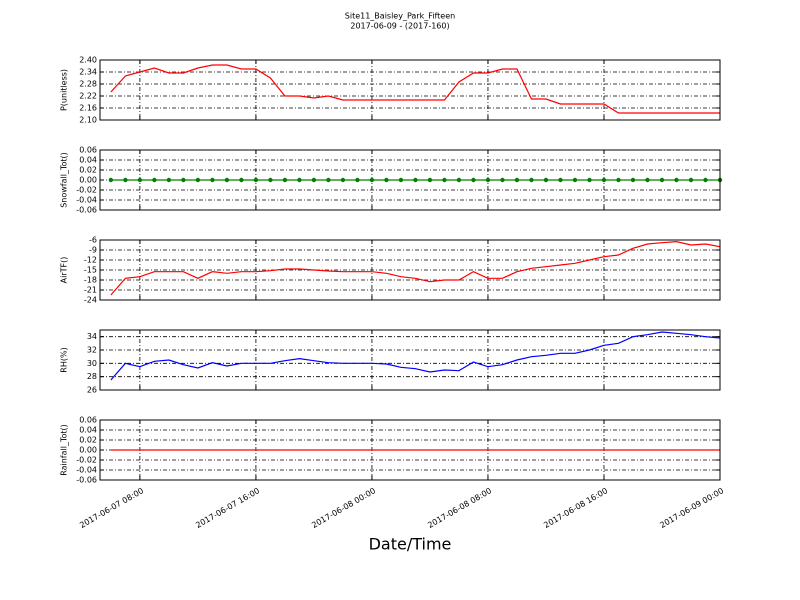  What do you see at coordinates (90, 260) in the screenshot?
I see `y-tick-label: -12` at bounding box center [90, 260].